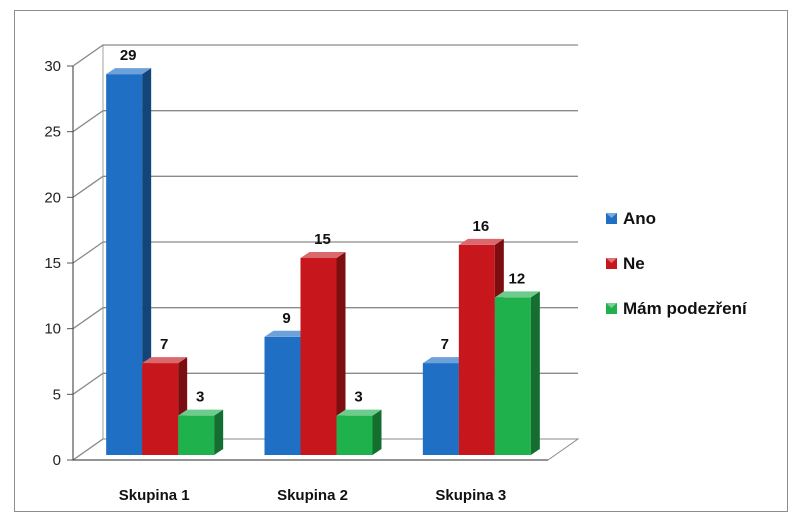 Image resolution: width=795 pixels, height=517 pixels. Describe the element at coordinates (52, 197) in the screenshot. I see `y-tick-label: 20` at that location.